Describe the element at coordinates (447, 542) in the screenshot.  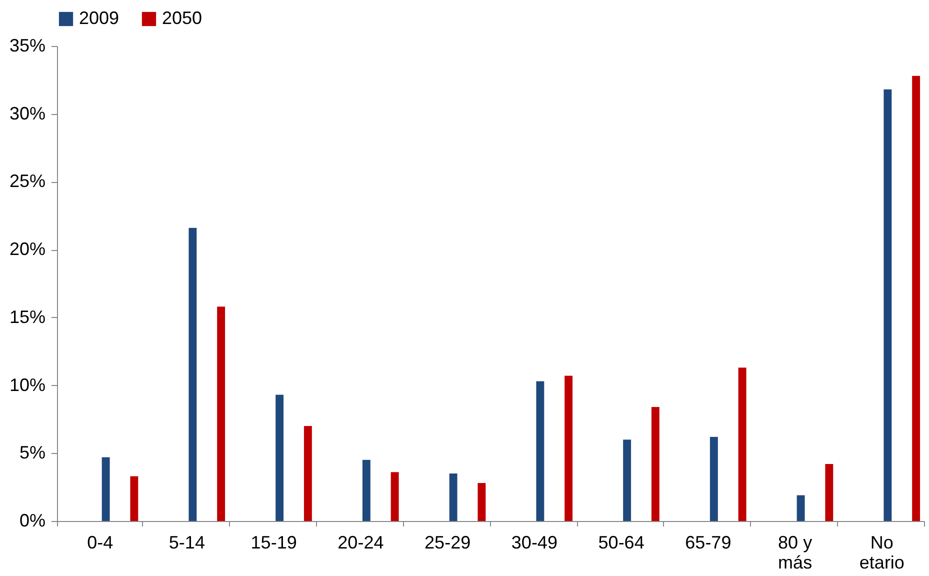
I see `x-tick-label: 25-29` at that location.